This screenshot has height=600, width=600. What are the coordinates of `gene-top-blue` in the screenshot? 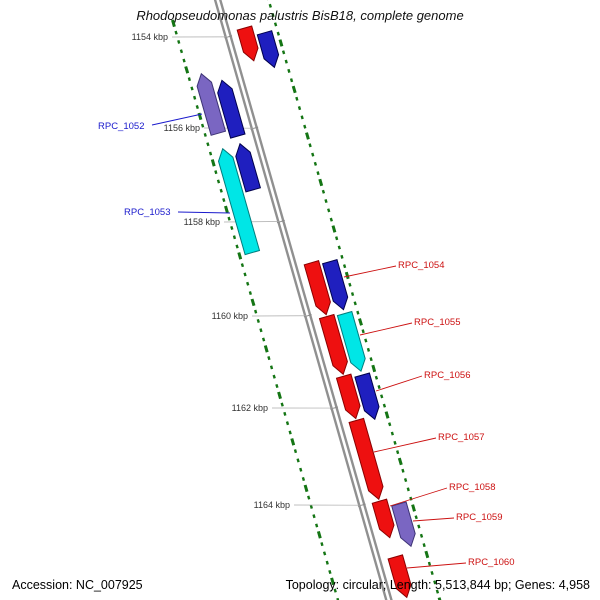 It's located at (268, 49).